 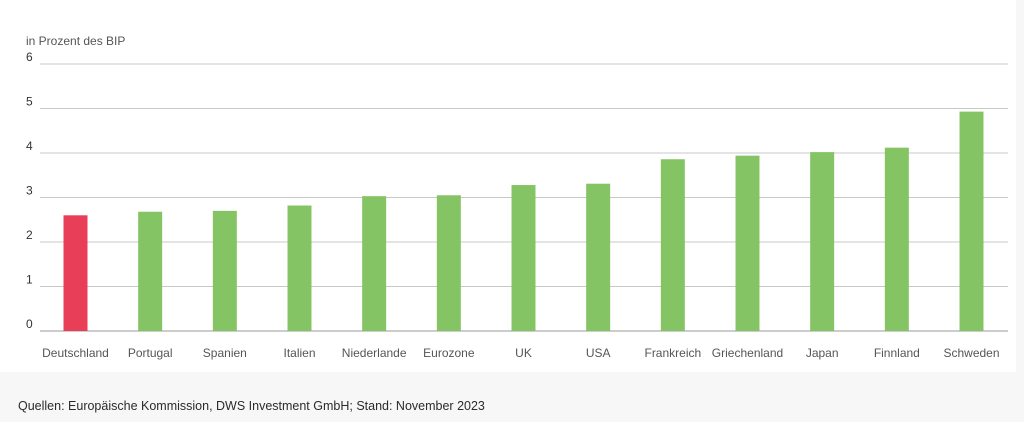 What do you see at coordinates (971, 221) in the screenshot?
I see `bar-schweden` at bounding box center [971, 221].